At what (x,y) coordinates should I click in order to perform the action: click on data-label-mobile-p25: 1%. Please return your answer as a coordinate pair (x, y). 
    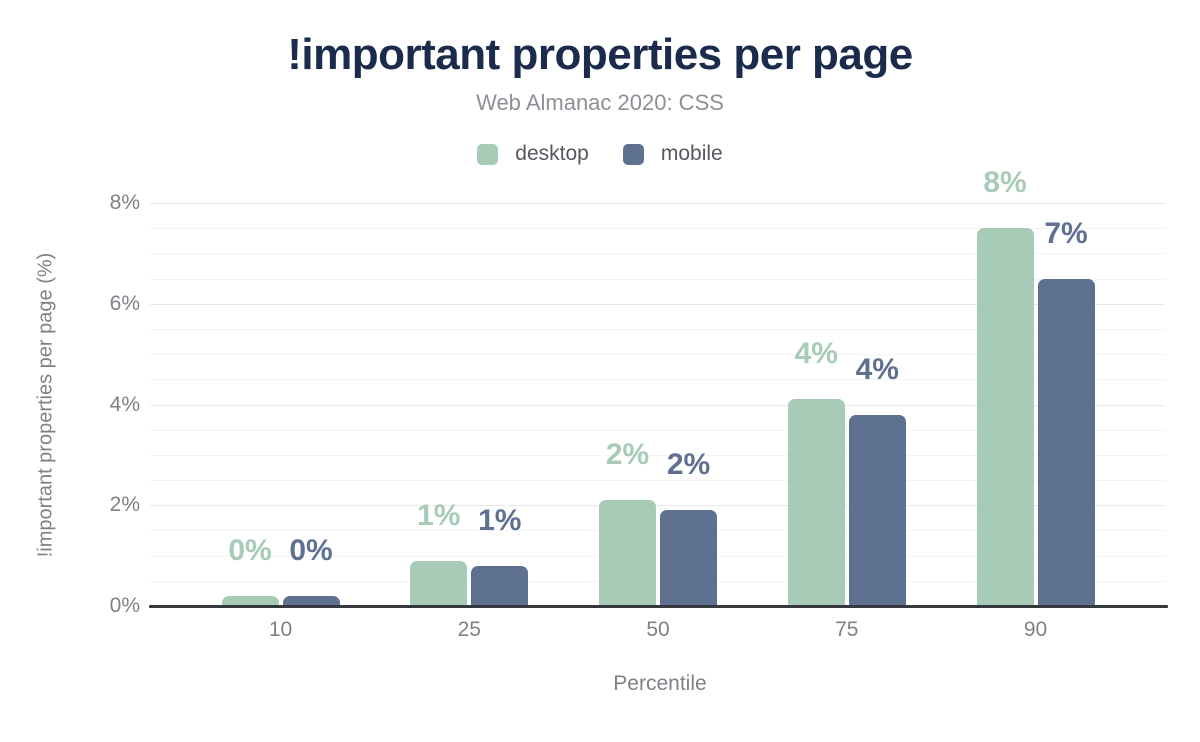
    Looking at the image, I should click on (500, 520).